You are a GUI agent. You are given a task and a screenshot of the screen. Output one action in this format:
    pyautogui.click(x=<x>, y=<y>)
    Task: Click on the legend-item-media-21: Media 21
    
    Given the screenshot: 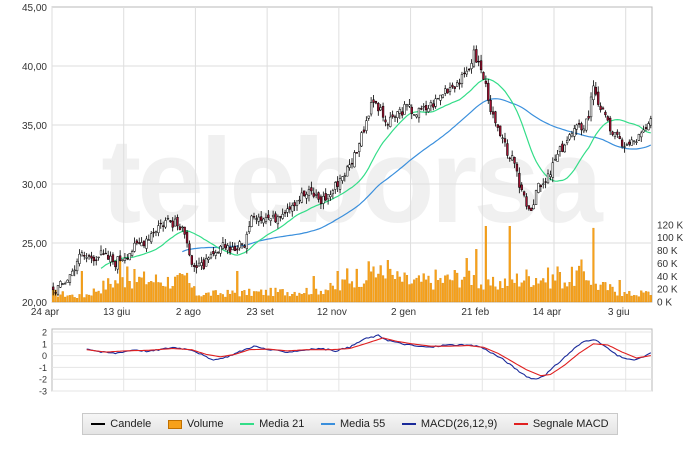 What is the action you would take?
    pyautogui.click(x=272, y=424)
    